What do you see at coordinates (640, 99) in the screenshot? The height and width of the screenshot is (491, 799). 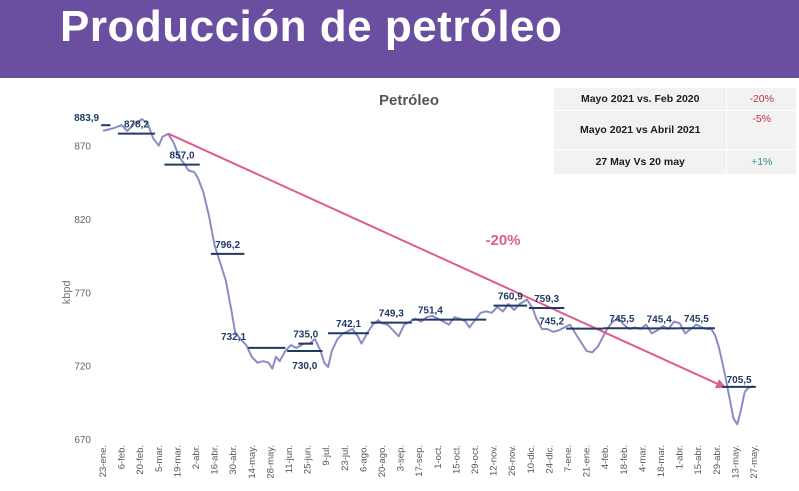 I see `comparison-label: Mayo 2021 vs. Feb 2020` at bounding box center [640, 99].